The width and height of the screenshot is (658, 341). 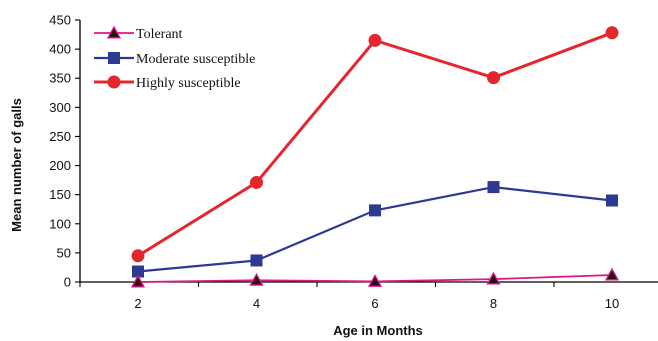 What do you see at coordinates (60, 78) in the screenshot?
I see `y-tick-label: 350` at bounding box center [60, 78].